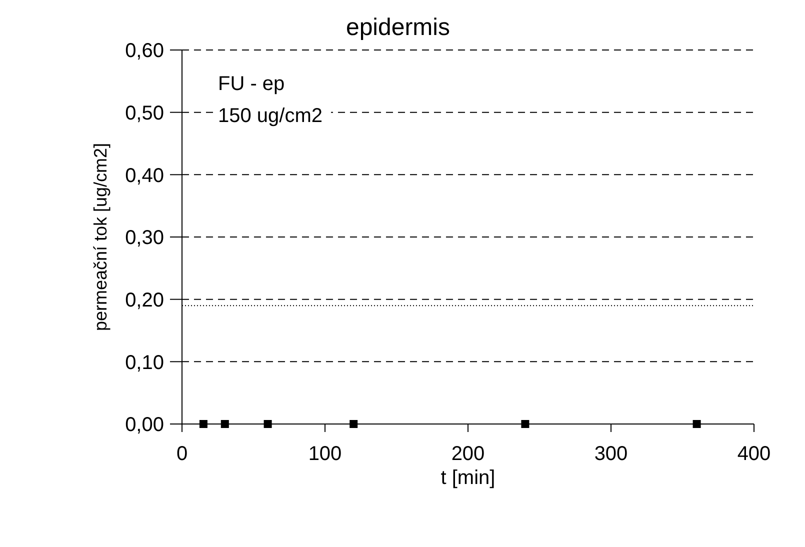 The height and width of the screenshot is (547, 805). What do you see at coordinates (468, 478) in the screenshot?
I see `x-axis-title: t [min]` at bounding box center [468, 478].